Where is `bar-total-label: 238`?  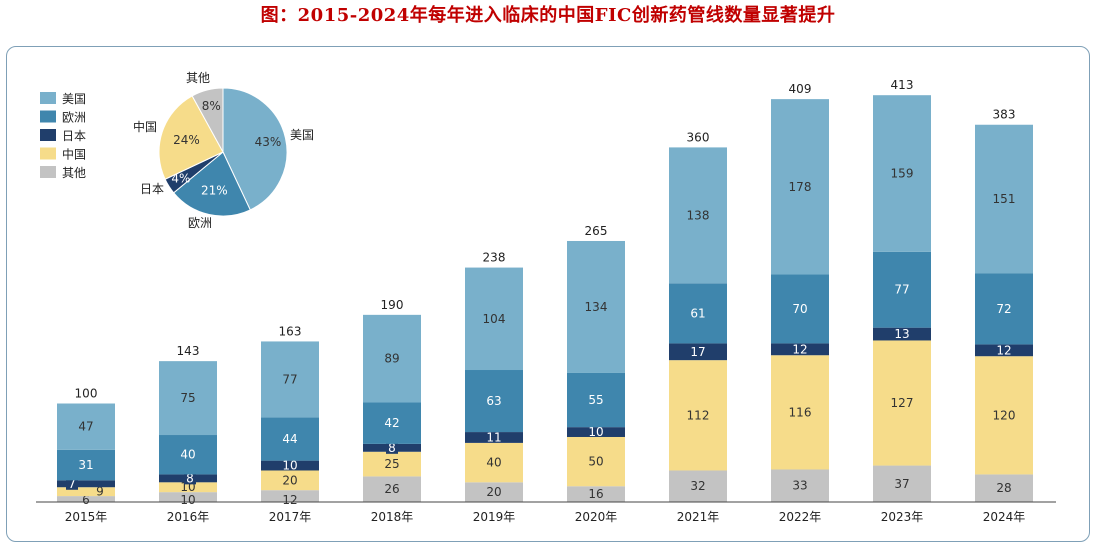 bar-total-label: 238 is located at coordinates (494, 258).